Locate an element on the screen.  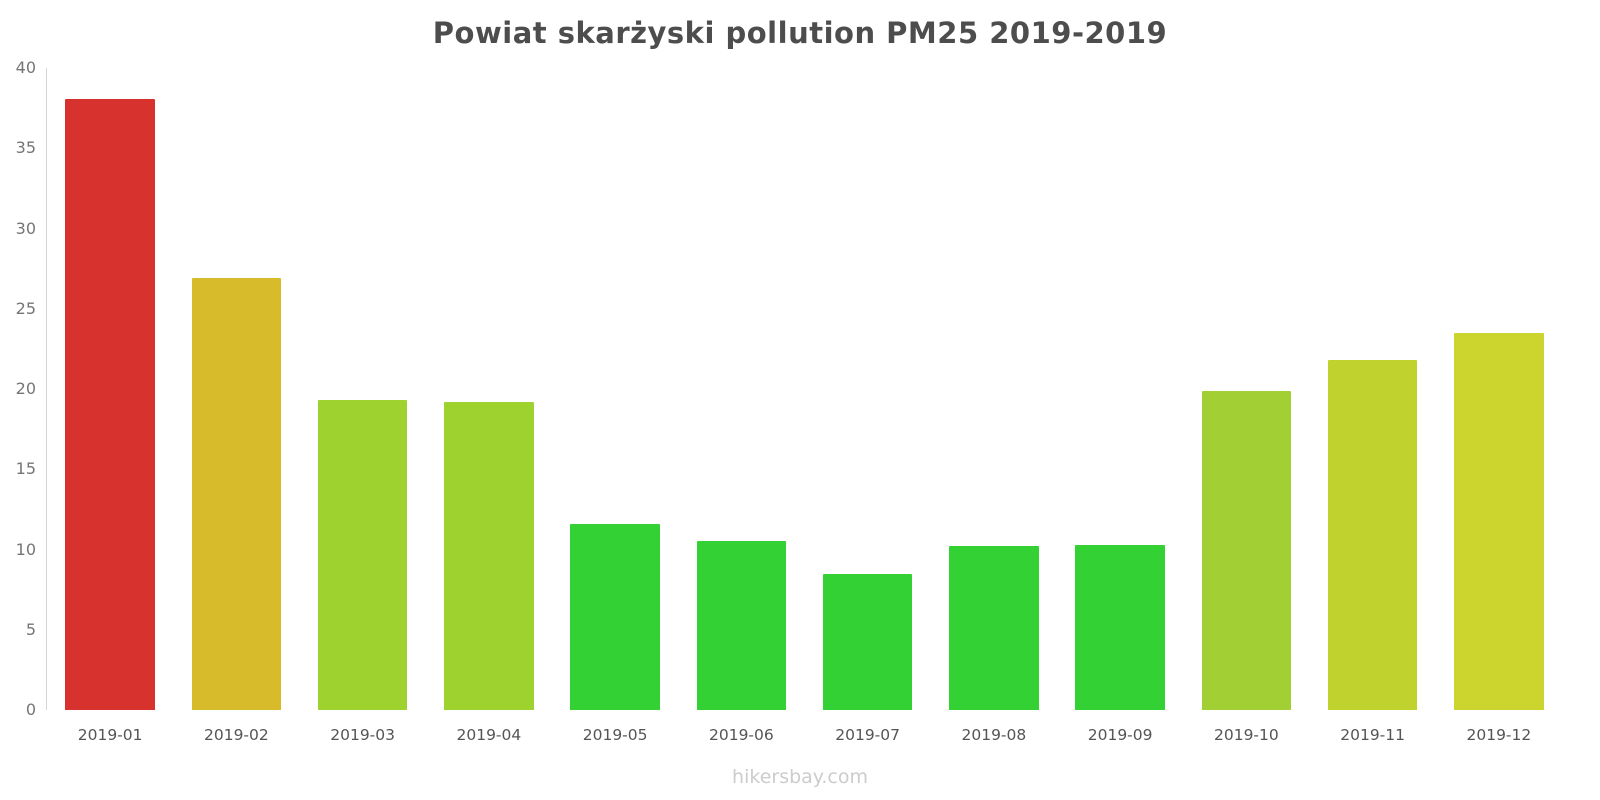
bar-slot: 2019-05 is located at coordinates (615, 406).